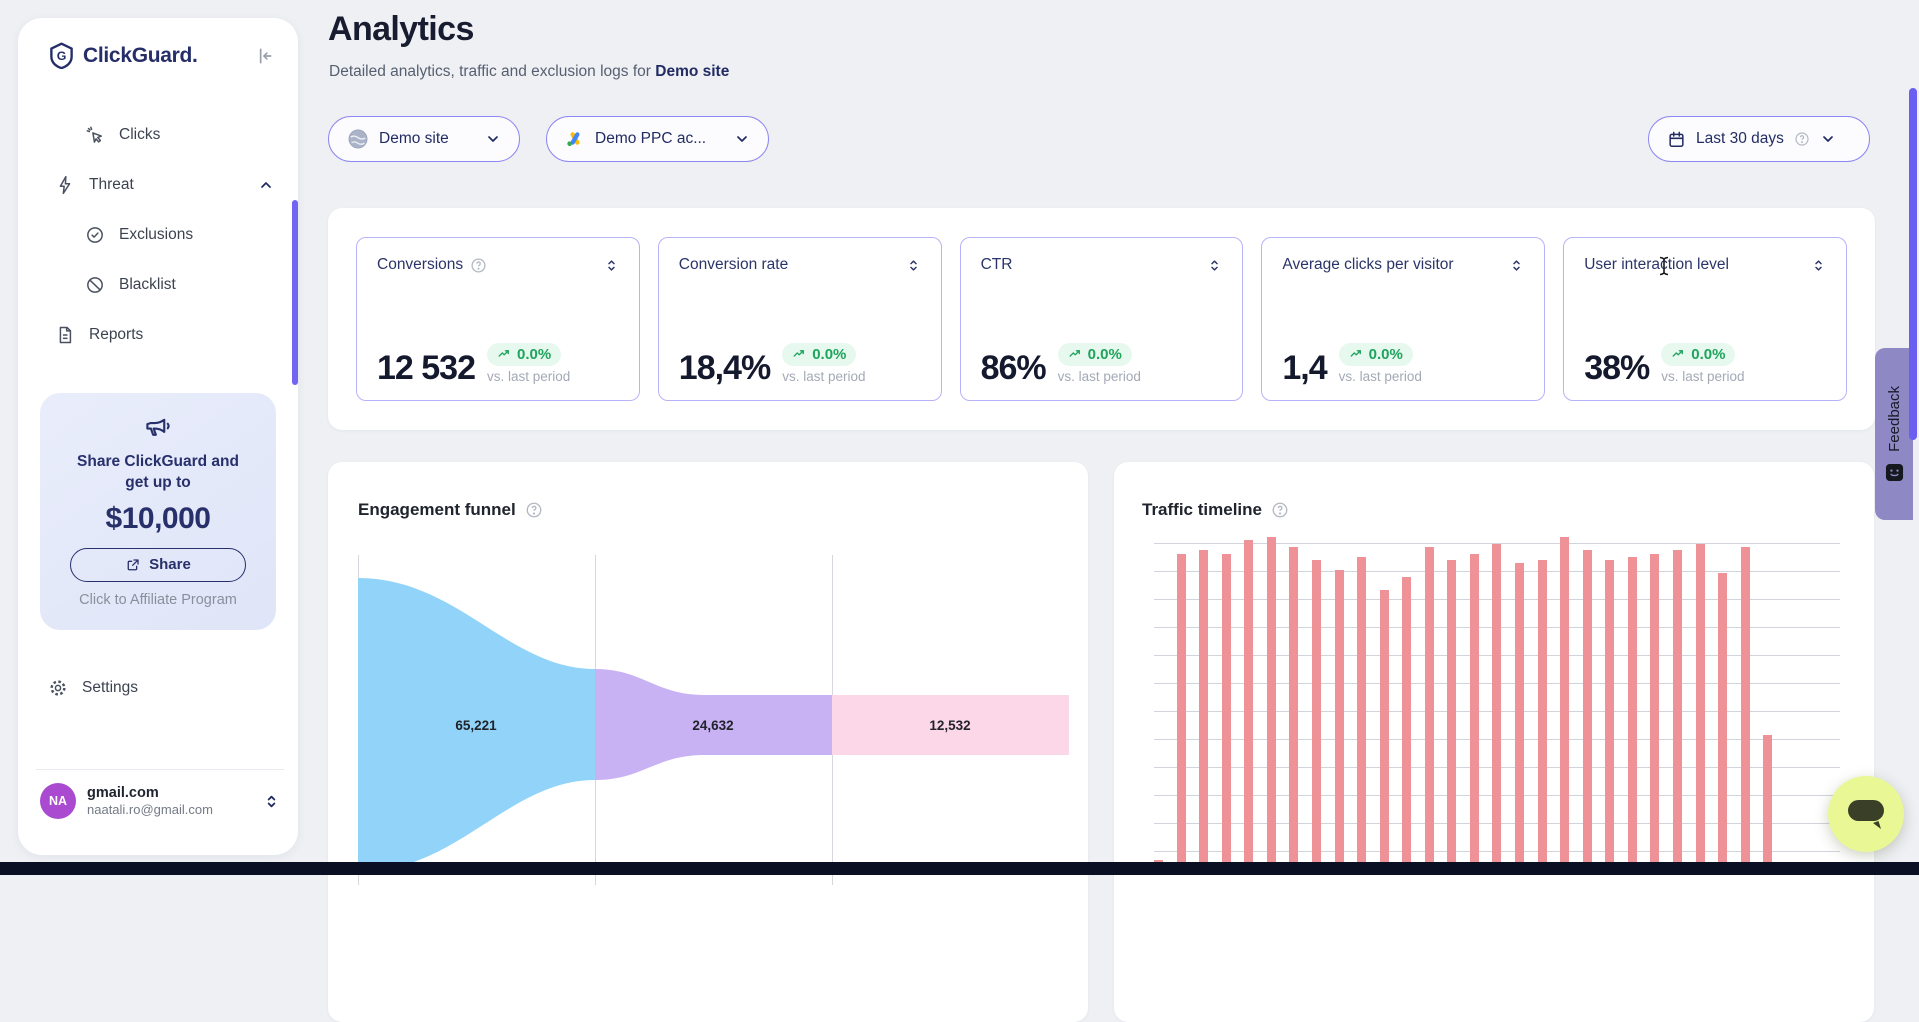 The image size is (1919, 1022). I want to click on calendar-icon, so click(1676, 139).